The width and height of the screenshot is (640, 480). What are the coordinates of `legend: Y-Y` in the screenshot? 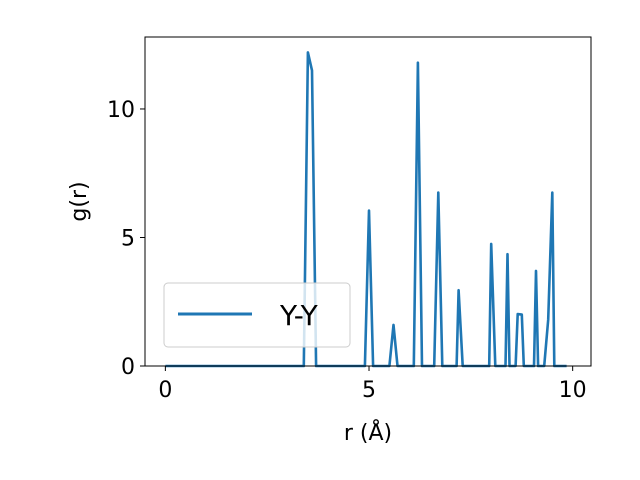 It's located at (257, 315).